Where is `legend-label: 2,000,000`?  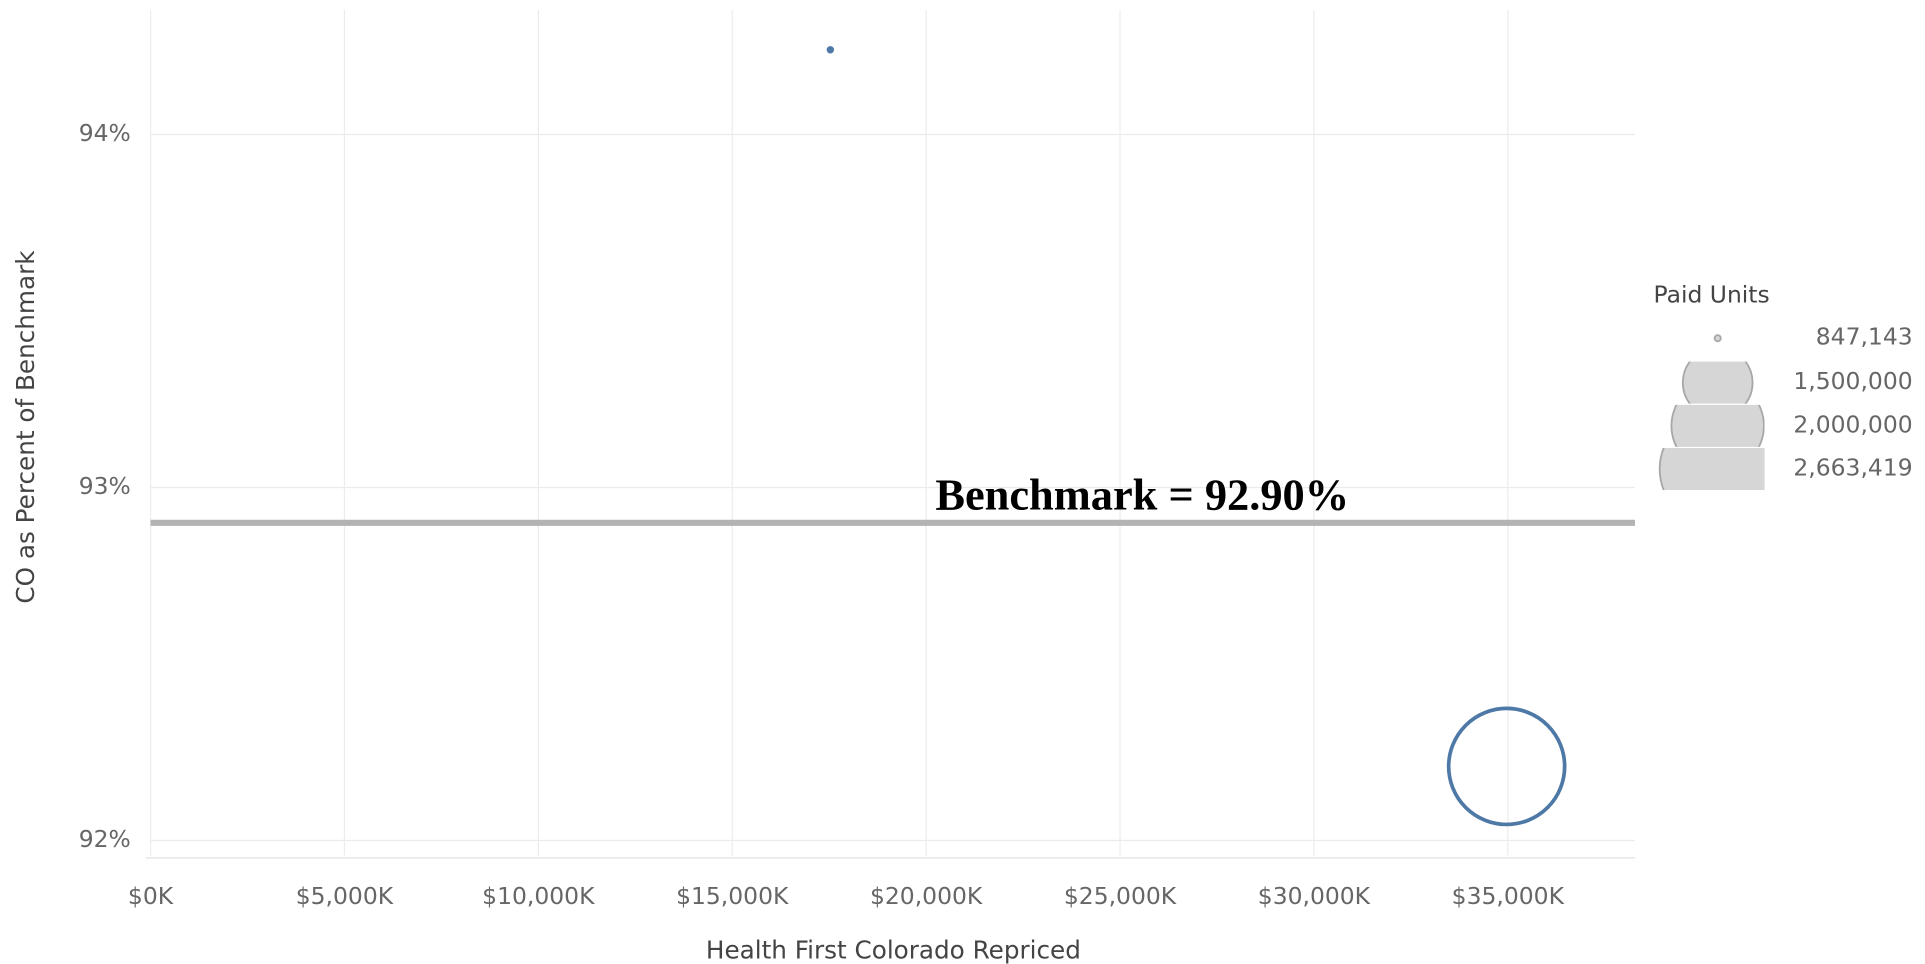 legend-label: 2,000,000 is located at coordinates (1852, 424).